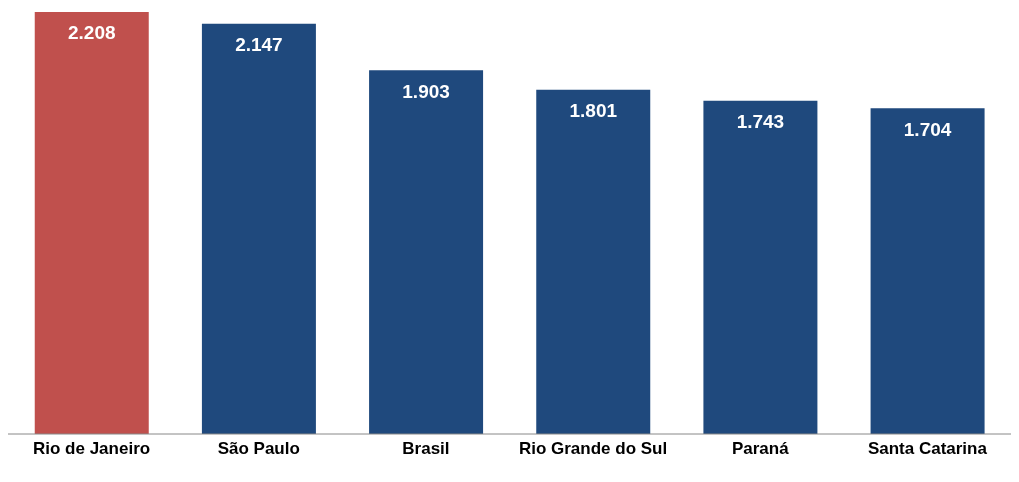  What do you see at coordinates (760, 449) in the screenshot?
I see `x-tick-label: Paraná` at bounding box center [760, 449].